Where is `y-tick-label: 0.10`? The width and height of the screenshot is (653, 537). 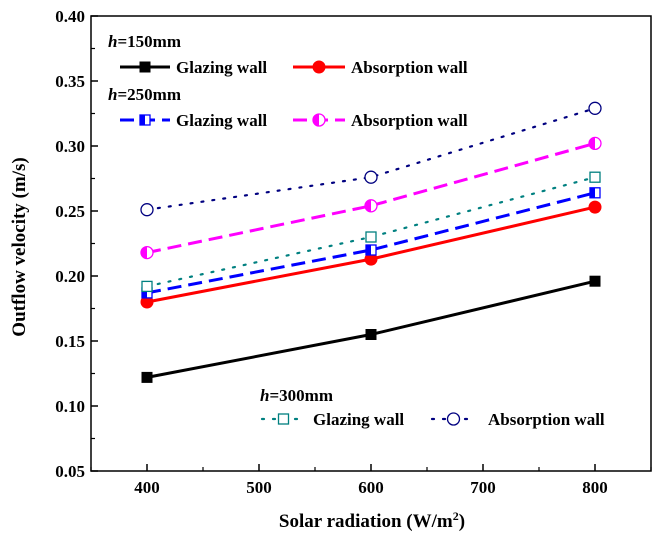
y-tick-label: 0.10 is located at coordinates (70, 406).